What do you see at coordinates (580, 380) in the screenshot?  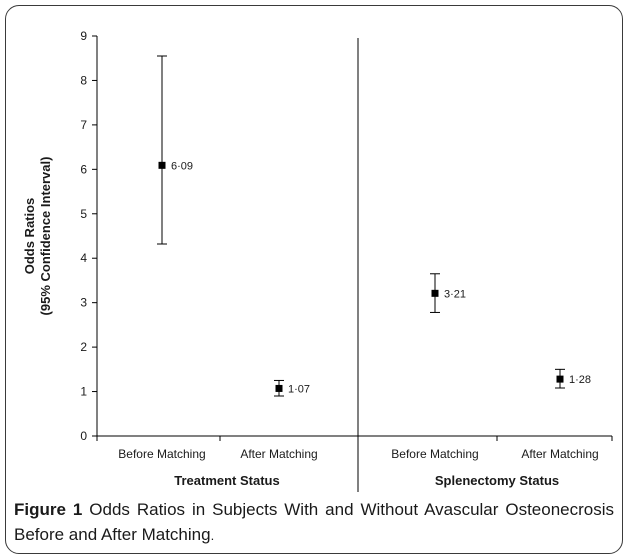 I see `data-label: 1·28` at bounding box center [580, 380].